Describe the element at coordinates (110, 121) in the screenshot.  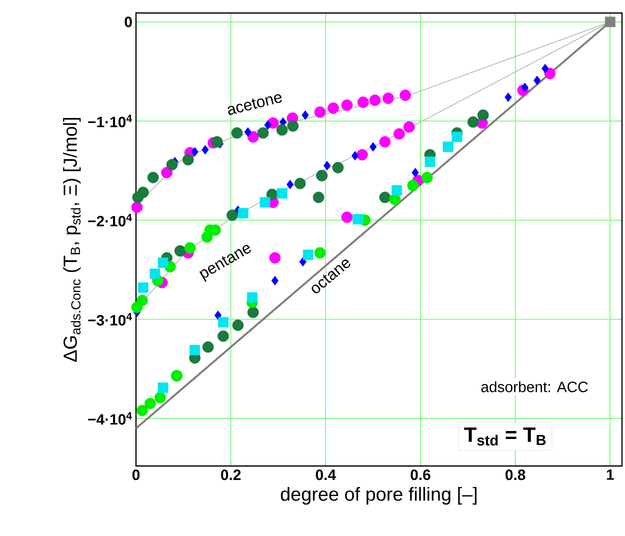
I see `y-tick-label: −1·10$^{4}$` at that location.